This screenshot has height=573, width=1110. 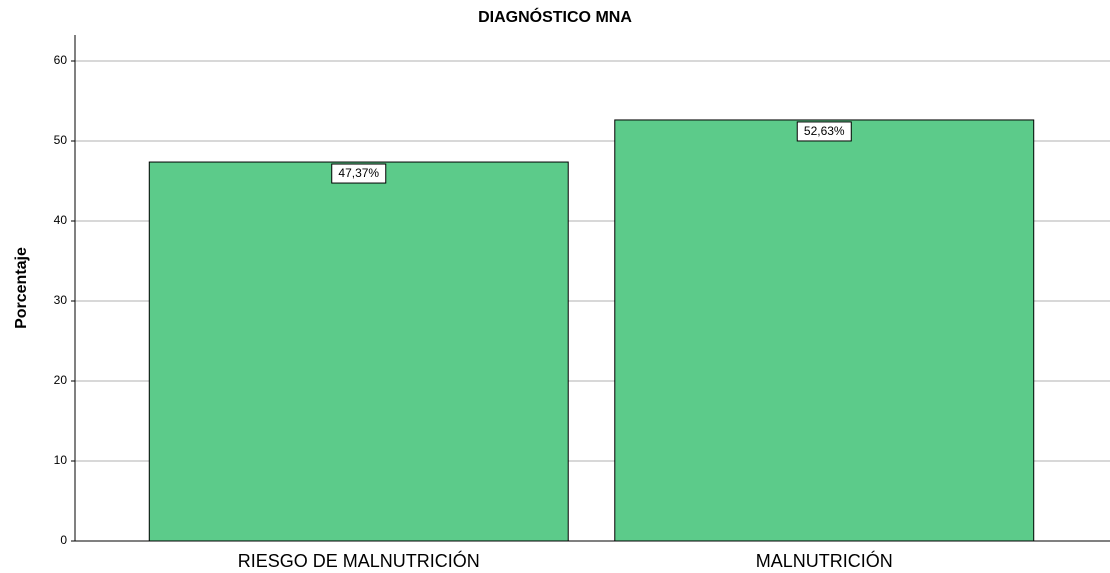 What do you see at coordinates (824, 560) in the screenshot?
I see `x-tick-label: MALNUTRICIÓN` at bounding box center [824, 560].